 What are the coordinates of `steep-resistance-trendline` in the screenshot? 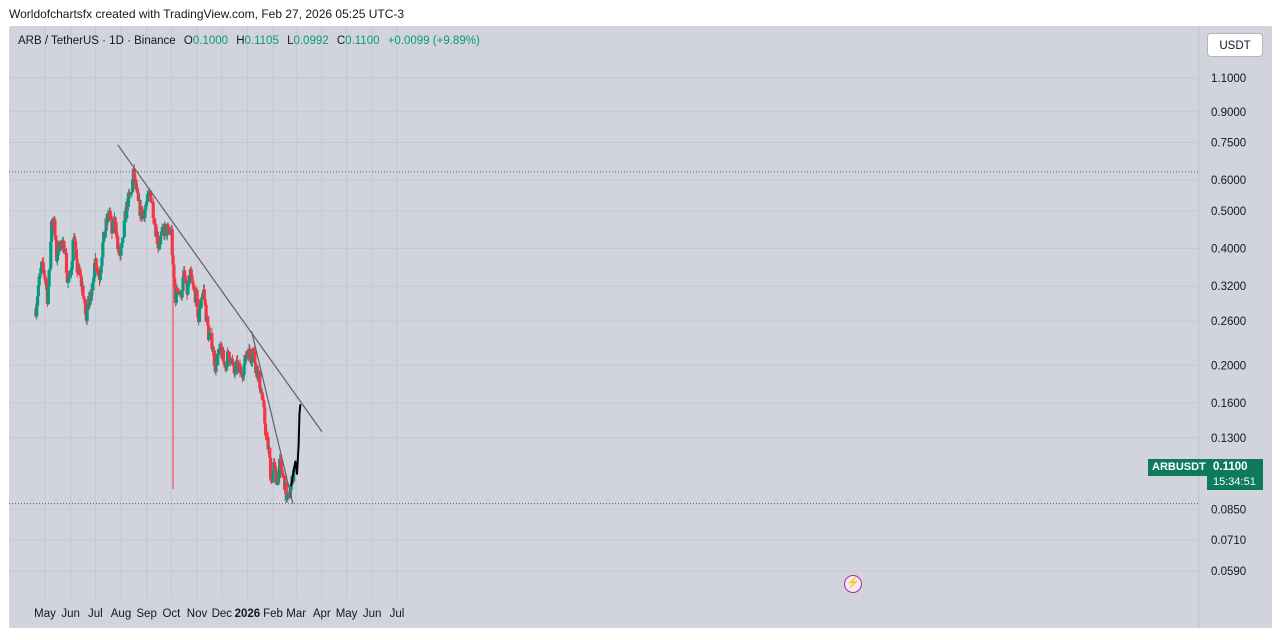 It's located at (272, 417).